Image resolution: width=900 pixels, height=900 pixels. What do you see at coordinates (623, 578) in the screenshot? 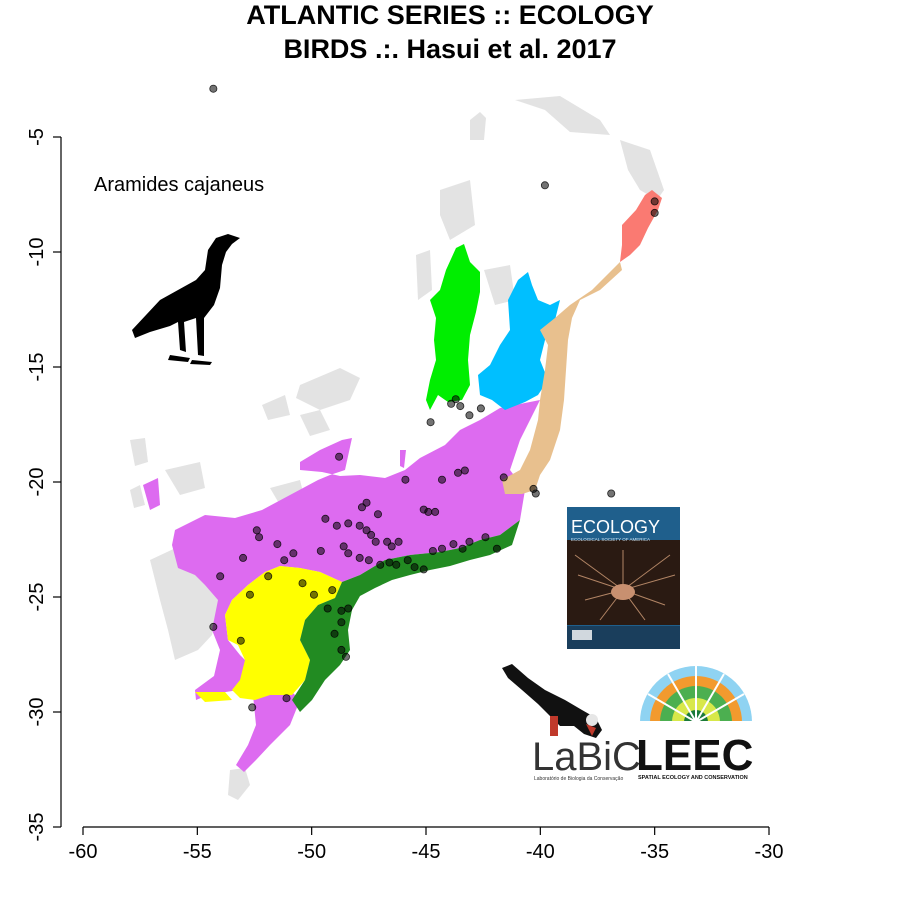
I see `journal-cover: ECOLOGY ECOLOGICAL SOCIETY OF AMERICA` at bounding box center [623, 578].